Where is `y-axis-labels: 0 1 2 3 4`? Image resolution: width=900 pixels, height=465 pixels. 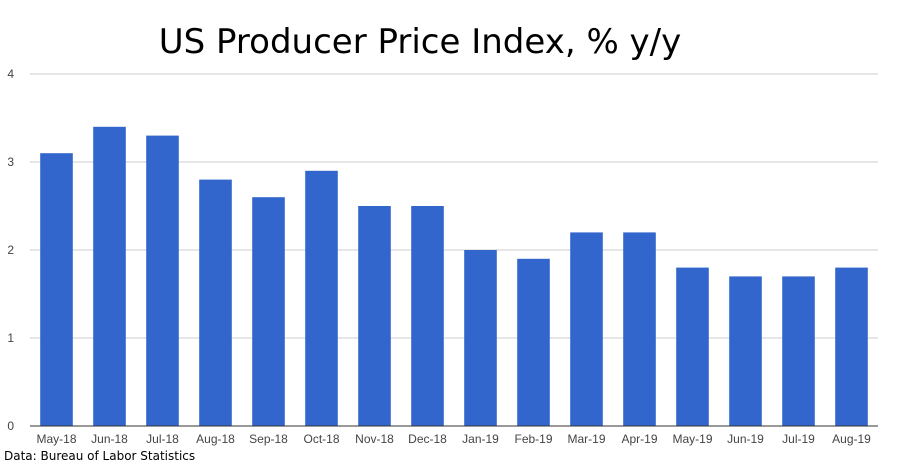
y-axis-labels: 0 1 2 3 4 is located at coordinates (10, 250).